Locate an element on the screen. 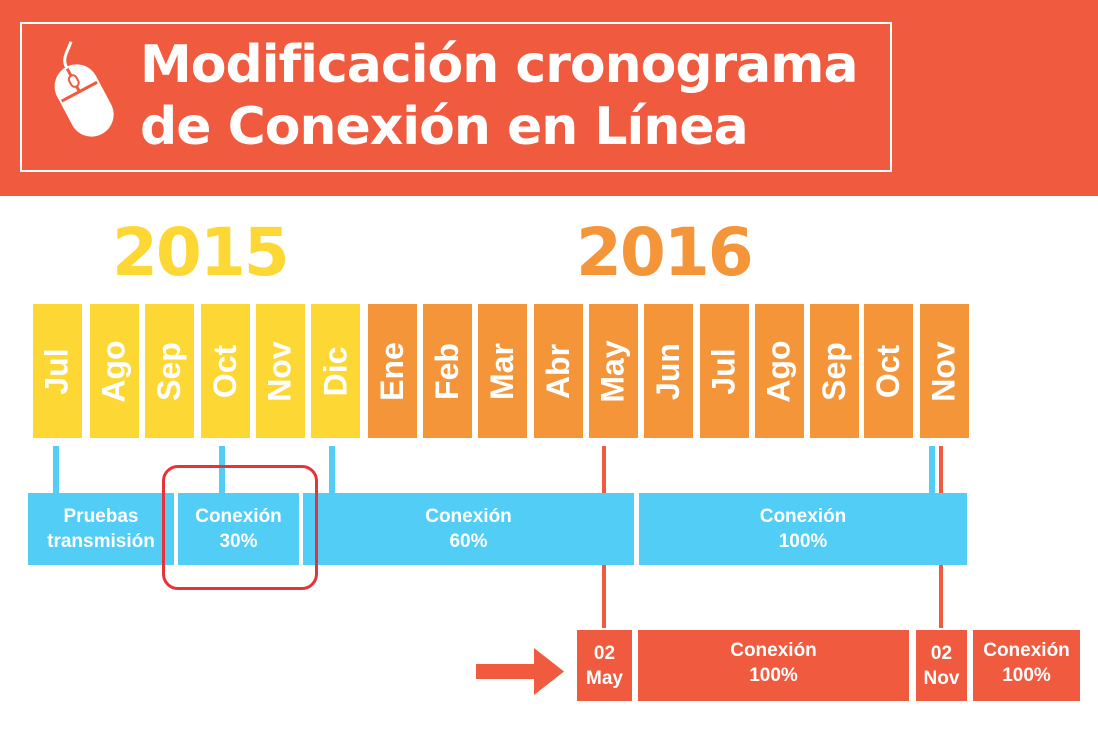 Image resolution: width=1098 pixels, height=730 pixels. month-label: May is located at coordinates (613, 371).